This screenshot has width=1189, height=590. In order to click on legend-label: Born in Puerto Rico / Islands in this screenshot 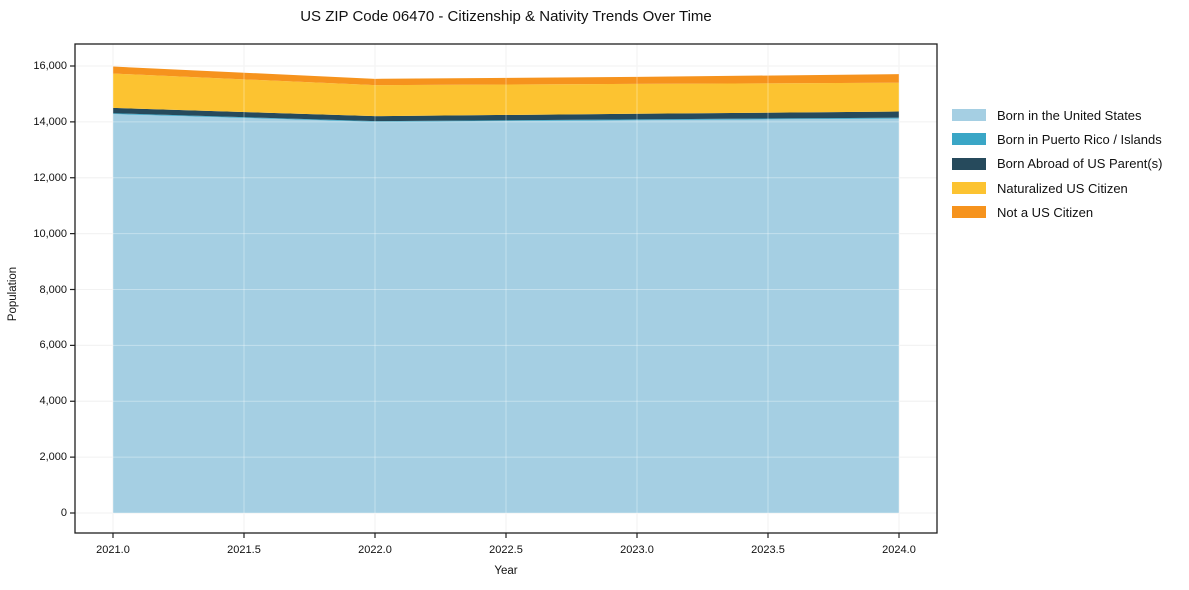, I will do `click(1079, 139)`.